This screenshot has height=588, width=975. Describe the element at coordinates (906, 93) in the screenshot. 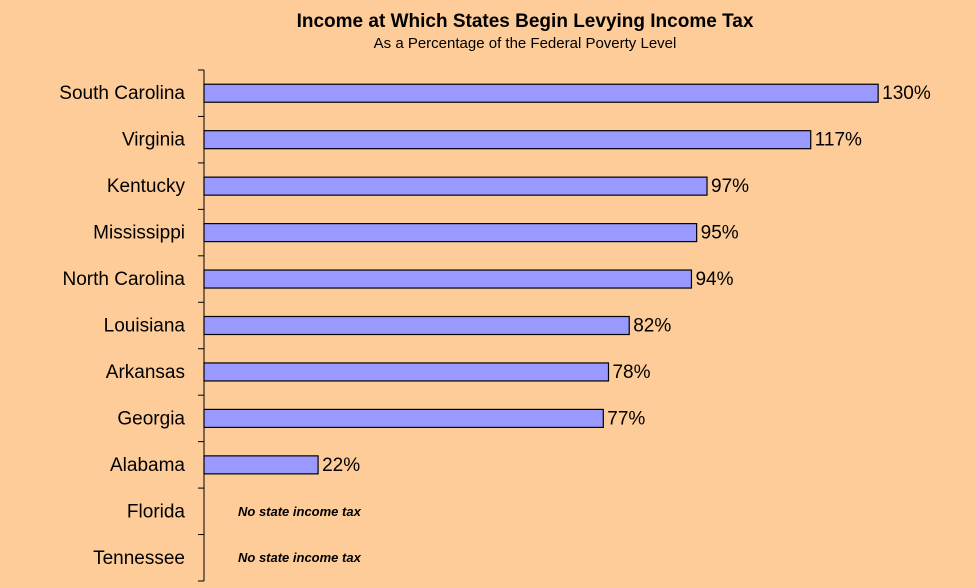

I see `data-label: 130%` at that location.